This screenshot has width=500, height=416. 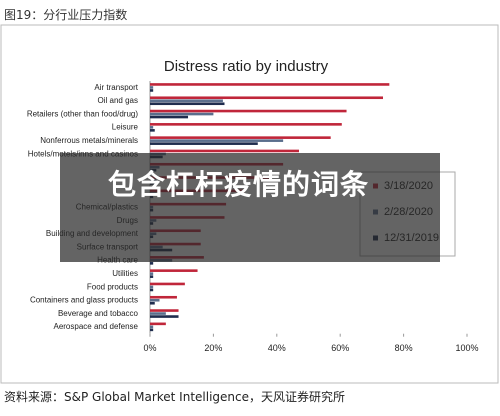 What do you see at coordinates (149, 348) in the screenshot?
I see `x-tick-label: 0%` at bounding box center [149, 348].